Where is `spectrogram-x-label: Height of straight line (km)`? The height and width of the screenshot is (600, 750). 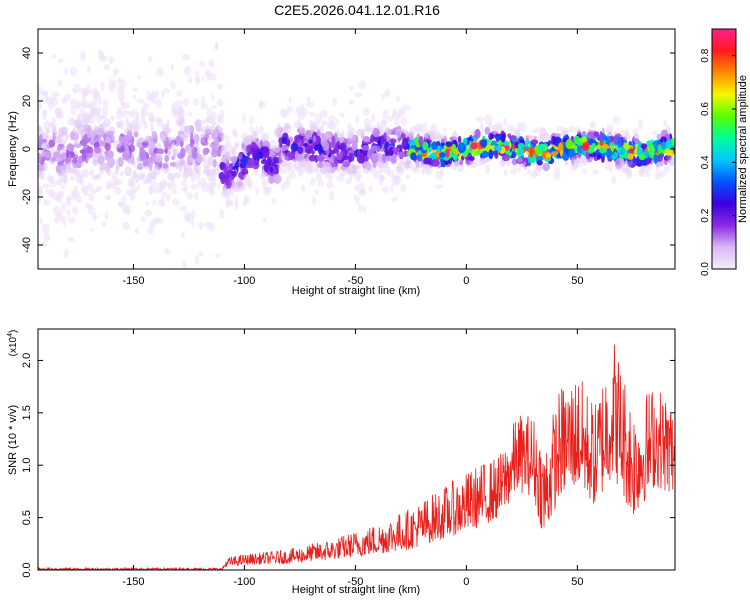 spectrogram-x-label: Height of straight line (km) is located at coordinates (356, 291).